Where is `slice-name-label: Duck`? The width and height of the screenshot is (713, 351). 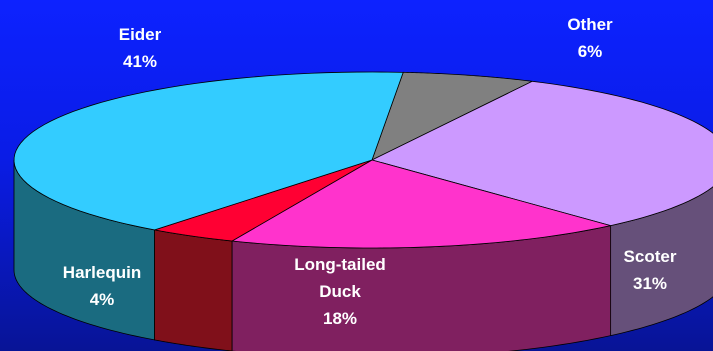
slice-name-label: Duck is located at coordinates (340, 291).